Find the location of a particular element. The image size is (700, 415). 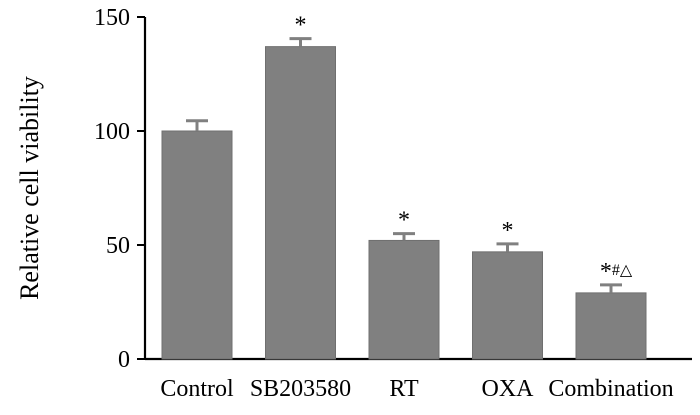

bar-sb203580 is located at coordinates (300, 203).